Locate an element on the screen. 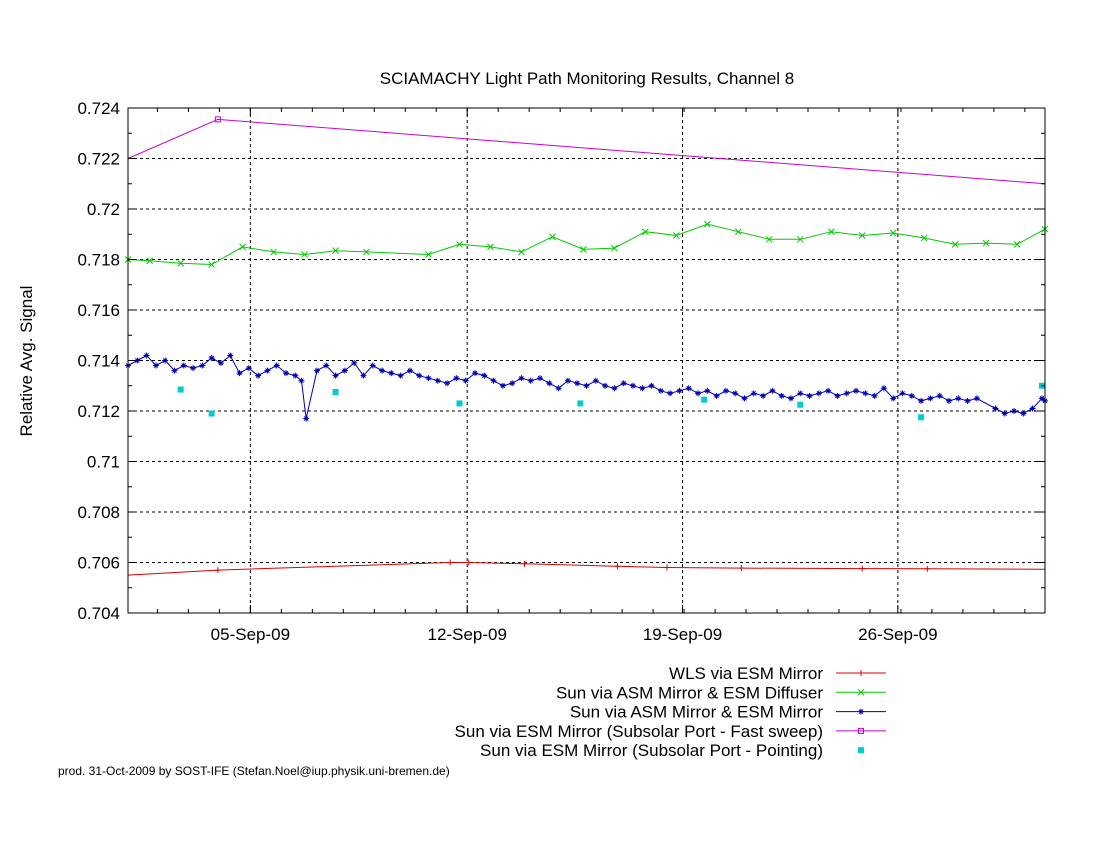  y-tick-label: 0.722 is located at coordinates (98, 159).